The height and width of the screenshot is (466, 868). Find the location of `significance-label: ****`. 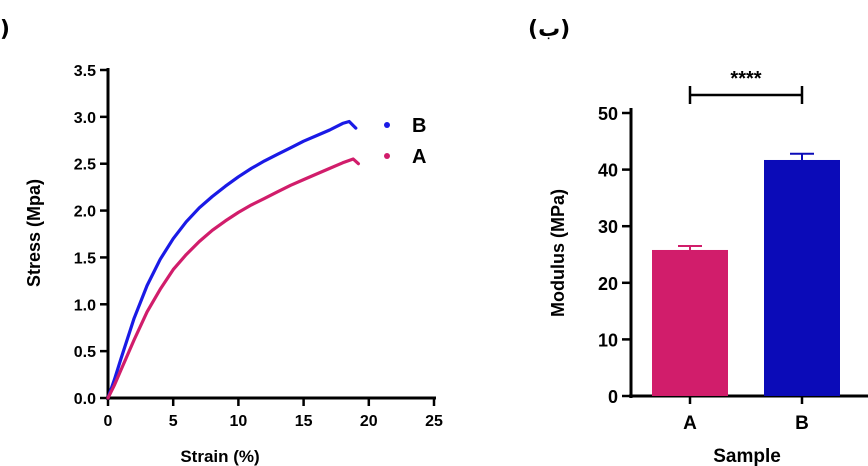

significance-label: **** is located at coordinates (745, 79).